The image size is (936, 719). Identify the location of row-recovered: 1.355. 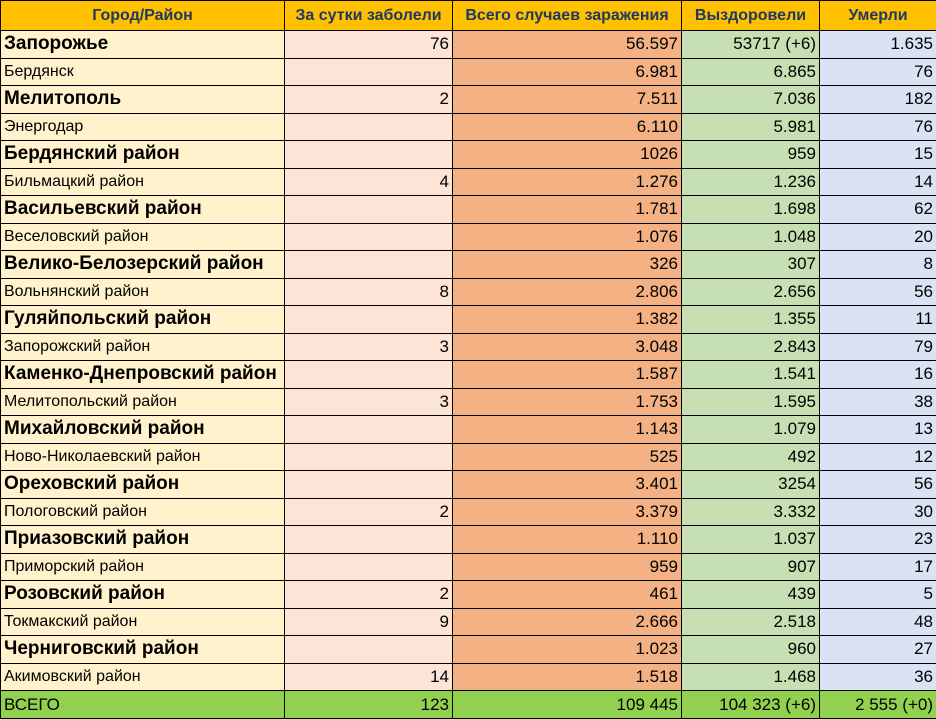
(751, 320).